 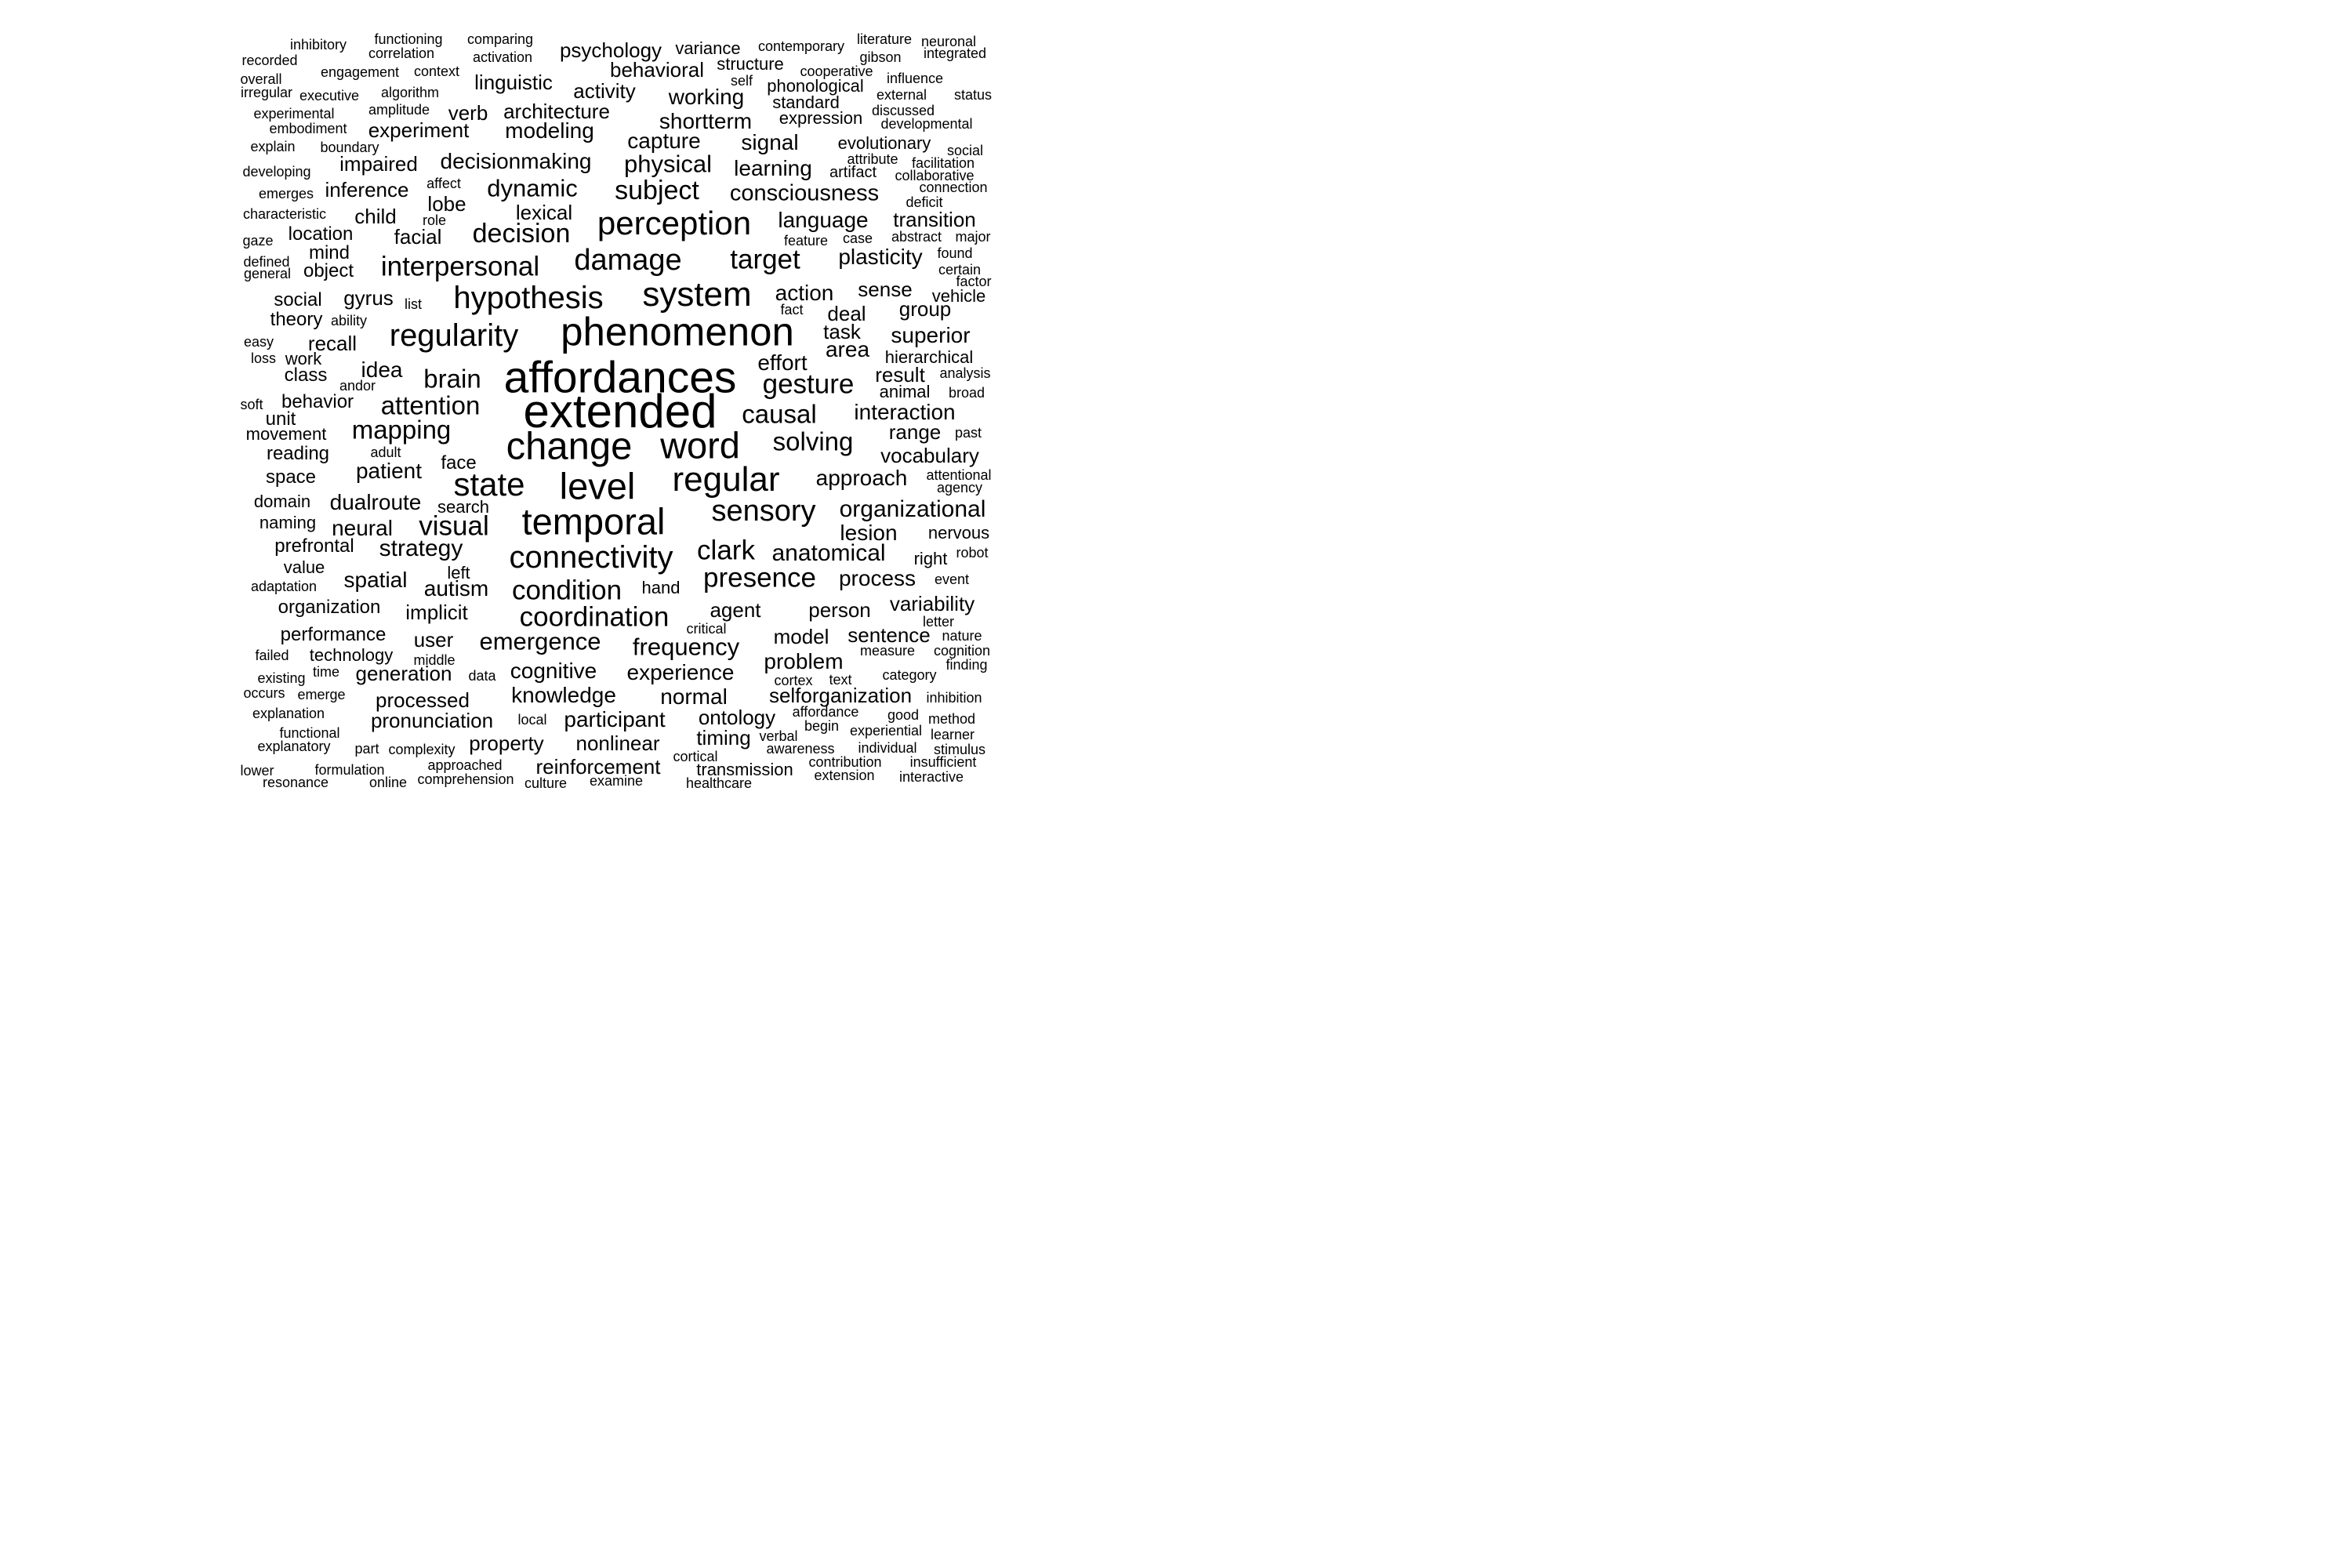 I want to click on cloud-word: task, so click(x=842, y=331).